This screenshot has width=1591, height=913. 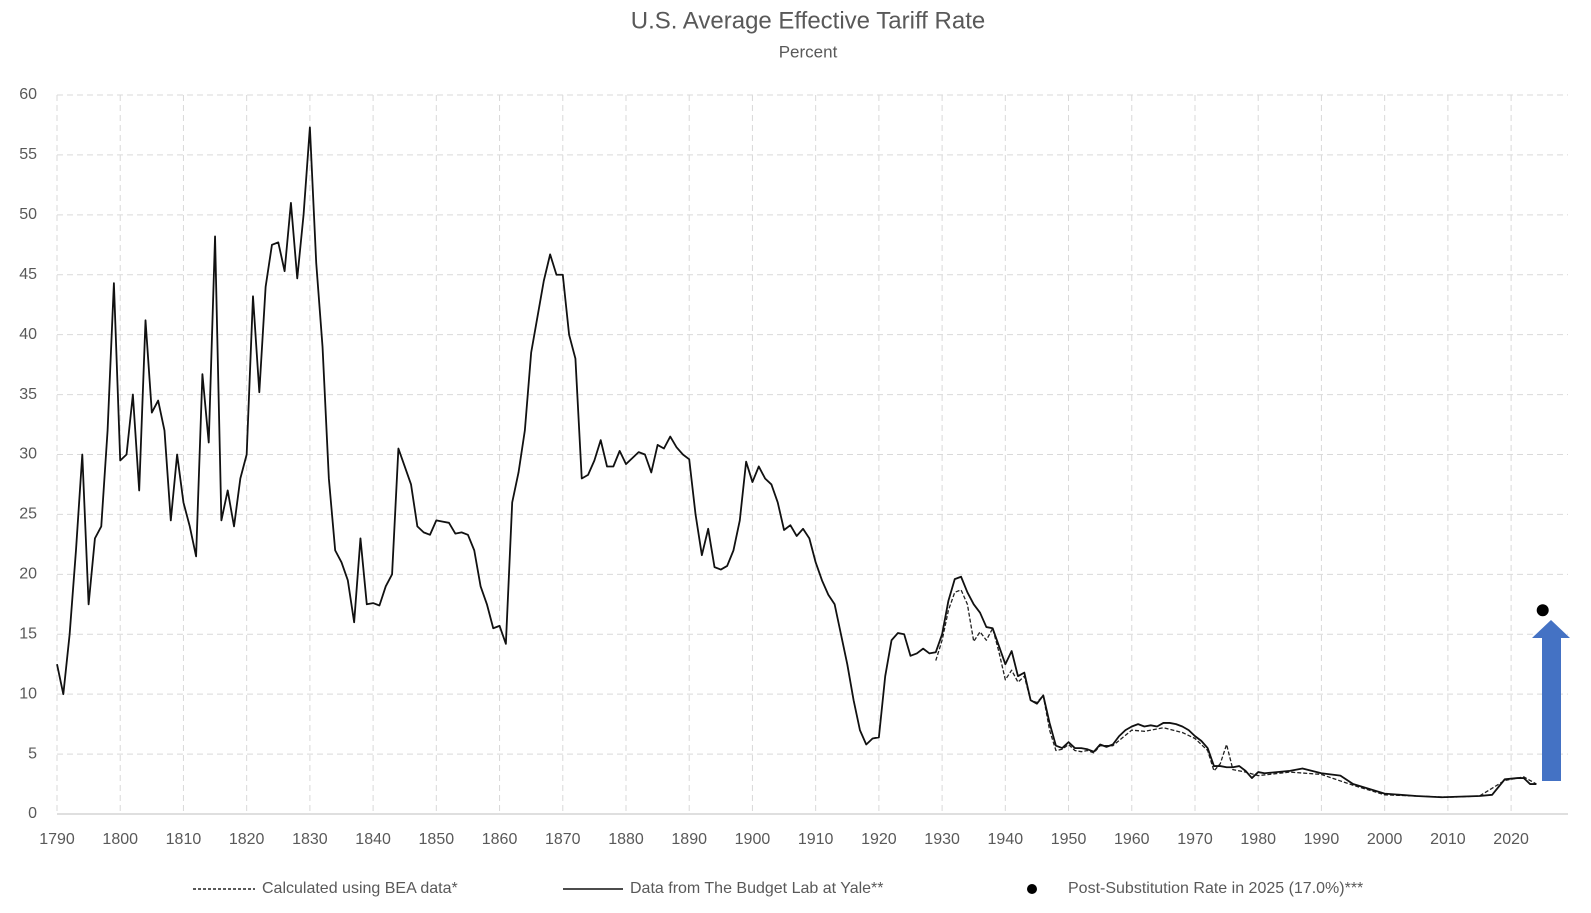 What do you see at coordinates (28, 514) in the screenshot?
I see `y-tick-label: 25` at bounding box center [28, 514].